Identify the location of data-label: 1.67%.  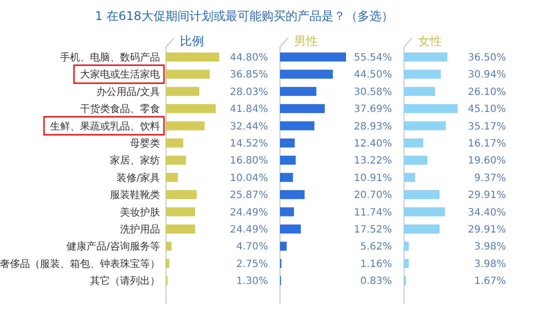
(490, 282).